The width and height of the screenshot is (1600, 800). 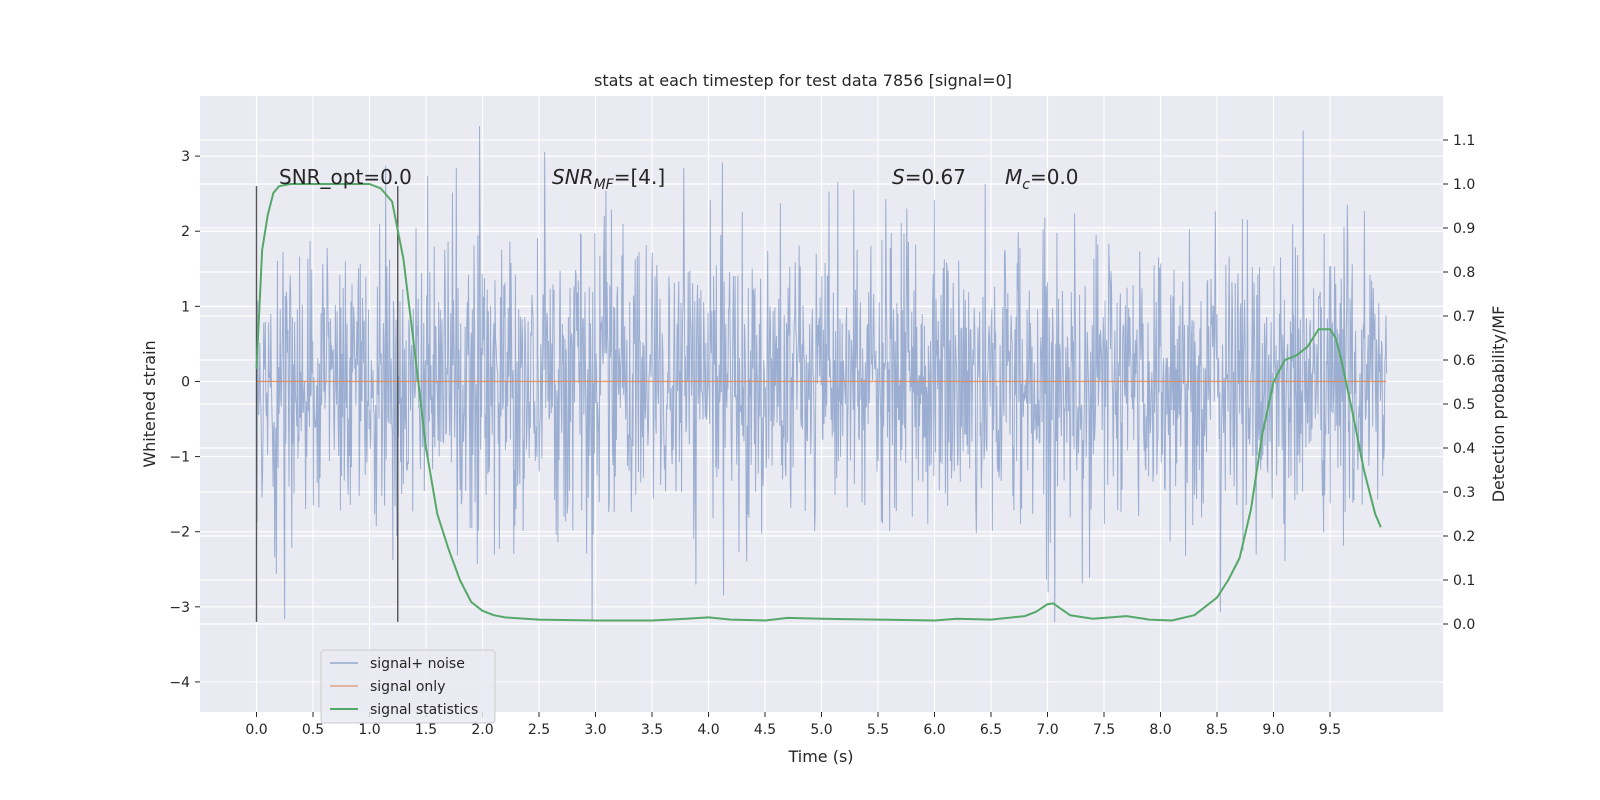 What do you see at coordinates (878, 730) in the screenshot?
I see `x-tick-label-11: 5.5` at bounding box center [878, 730].